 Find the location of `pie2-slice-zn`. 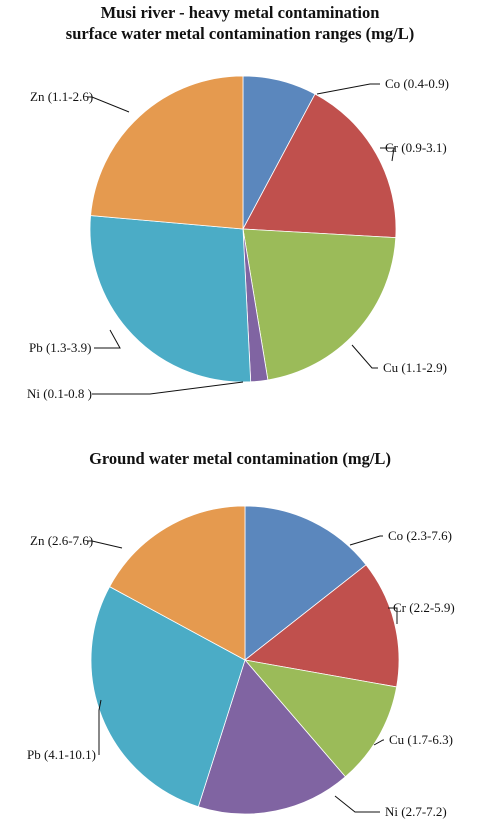

pie2-slice-zn is located at coordinates (177, 583).